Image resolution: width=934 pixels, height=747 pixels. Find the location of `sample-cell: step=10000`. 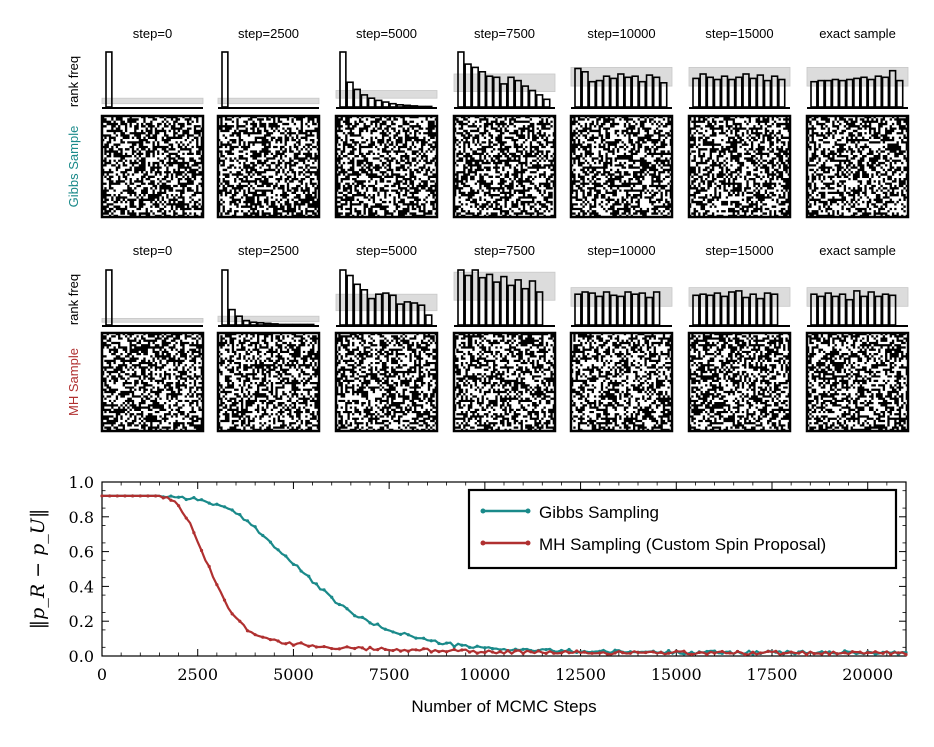

sample-cell: step=10000 is located at coordinates (621, 122).